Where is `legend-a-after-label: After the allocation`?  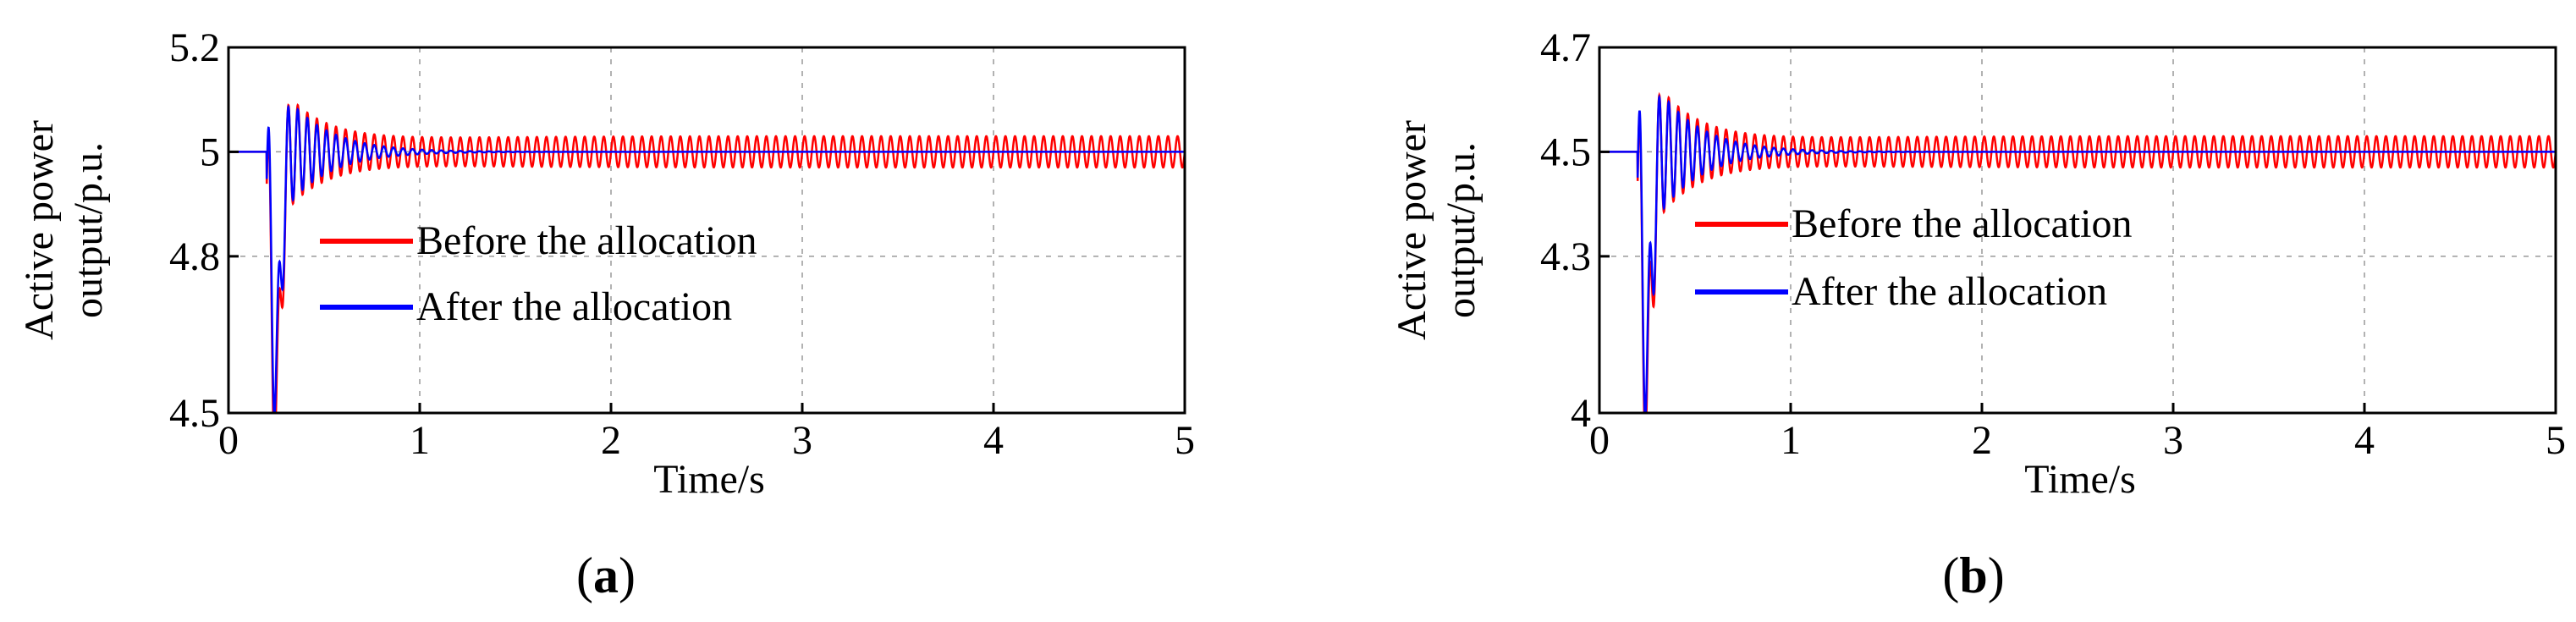
legend-a-after-label: After the allocation is located at coordinates (574, 307).